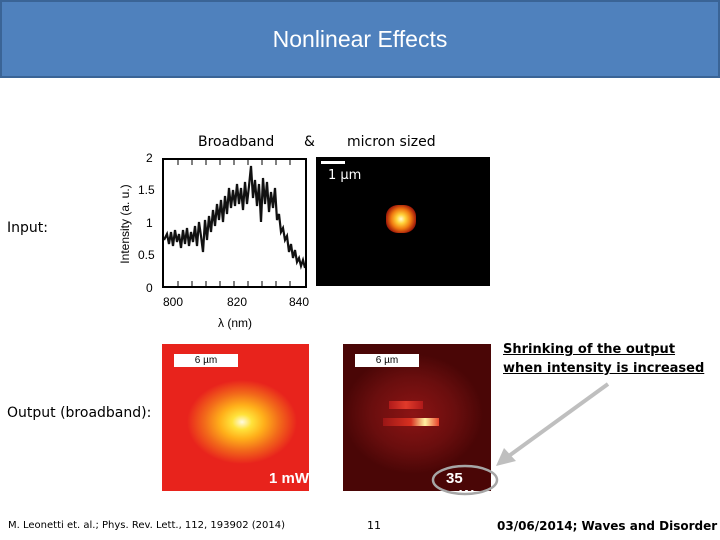 The height and width of the screenshot is (540, 720). Describe the element at coordinates (299, 302) in the screenshot. I see `xtick-840: 840` at that location.